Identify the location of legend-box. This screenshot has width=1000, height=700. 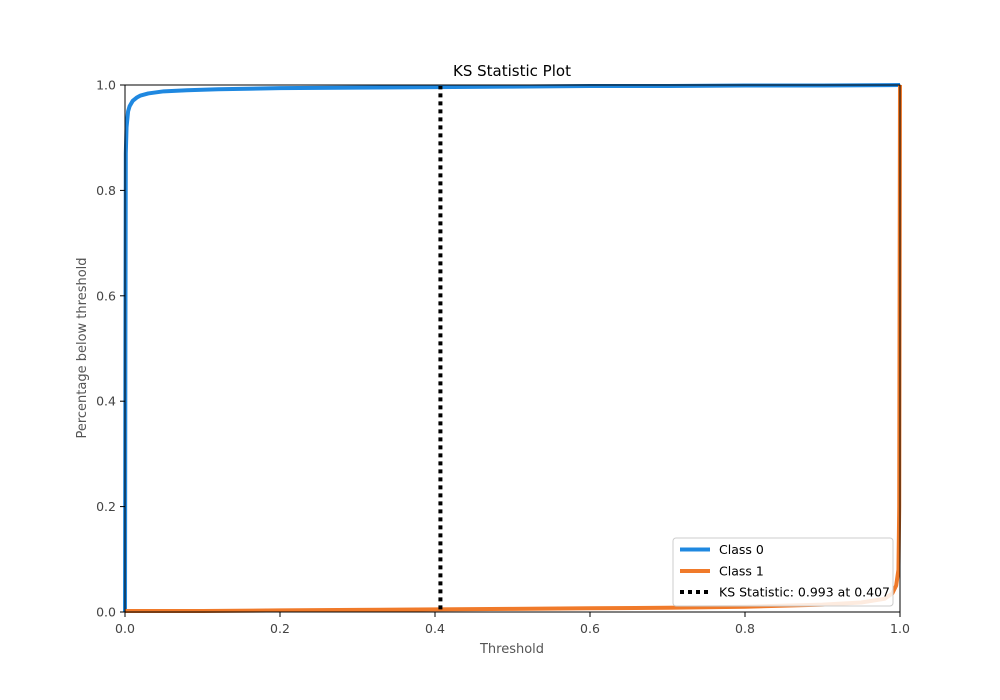
(783, 572).